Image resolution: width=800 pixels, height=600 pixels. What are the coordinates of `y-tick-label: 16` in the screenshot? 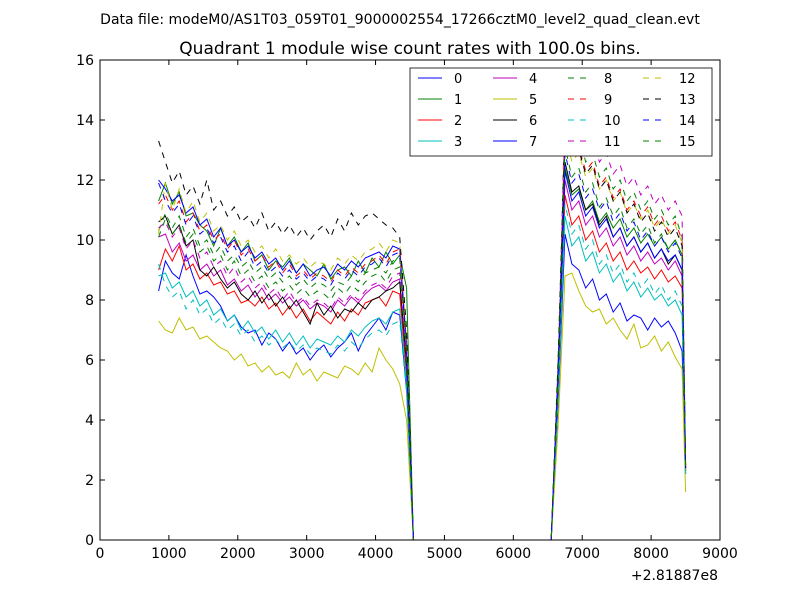 It's located at (85, 61).